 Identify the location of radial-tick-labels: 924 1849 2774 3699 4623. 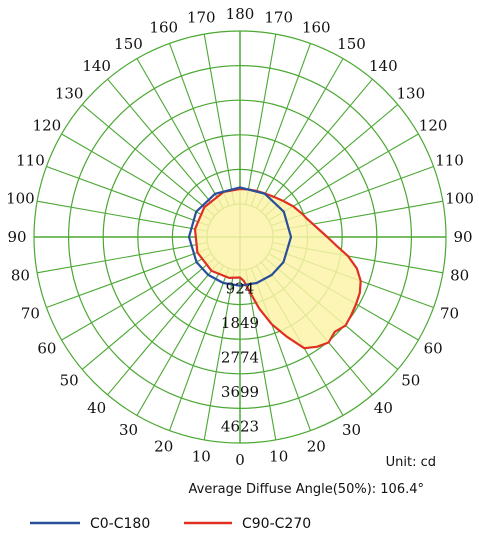
(240, 357).